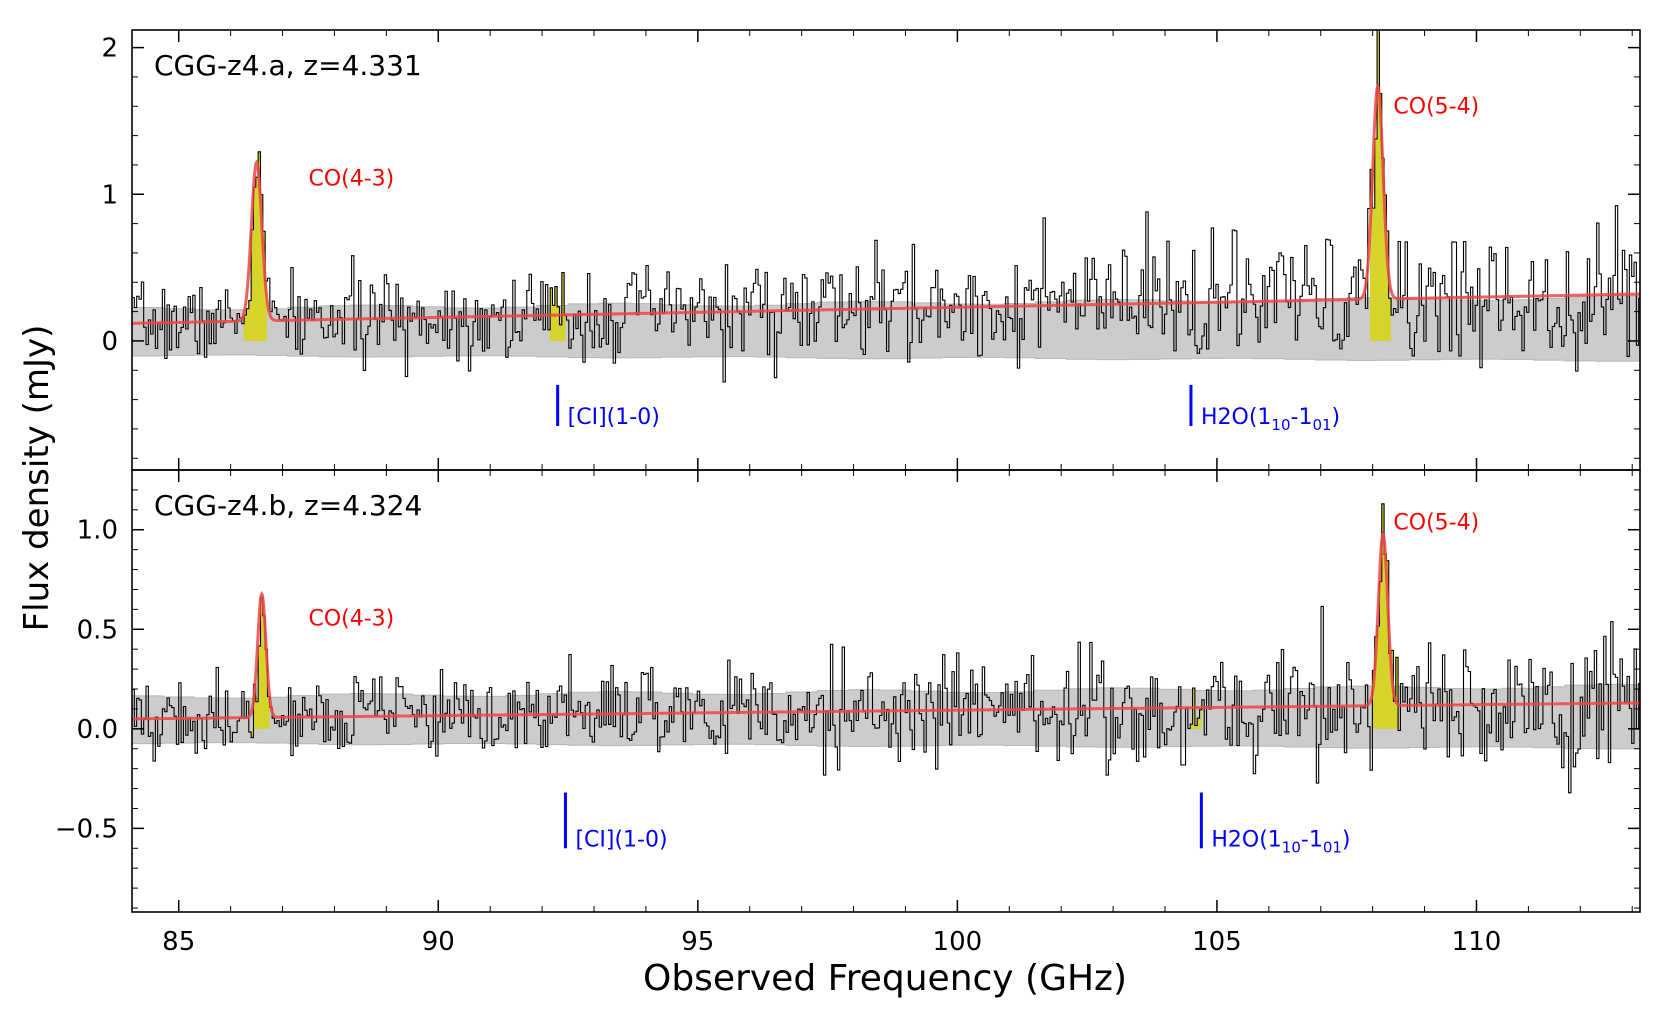 This screenshot has height=1013, width=1660. I want to click on y-tick-label: 0.5, so click(97, 630).